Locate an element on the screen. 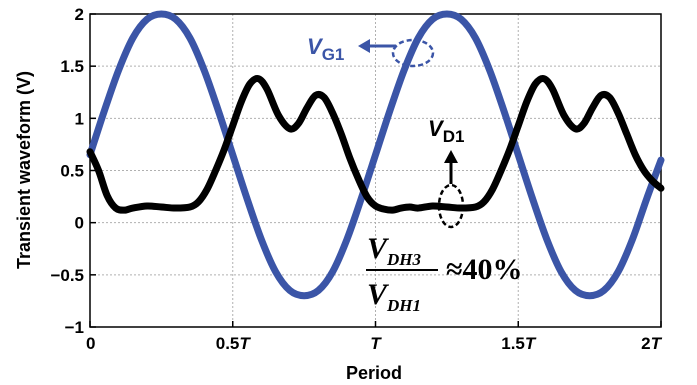 Image resolution: width=697 pixels, height=385 pixels. svg-text: VG1 is located at coordinates (325, 49).